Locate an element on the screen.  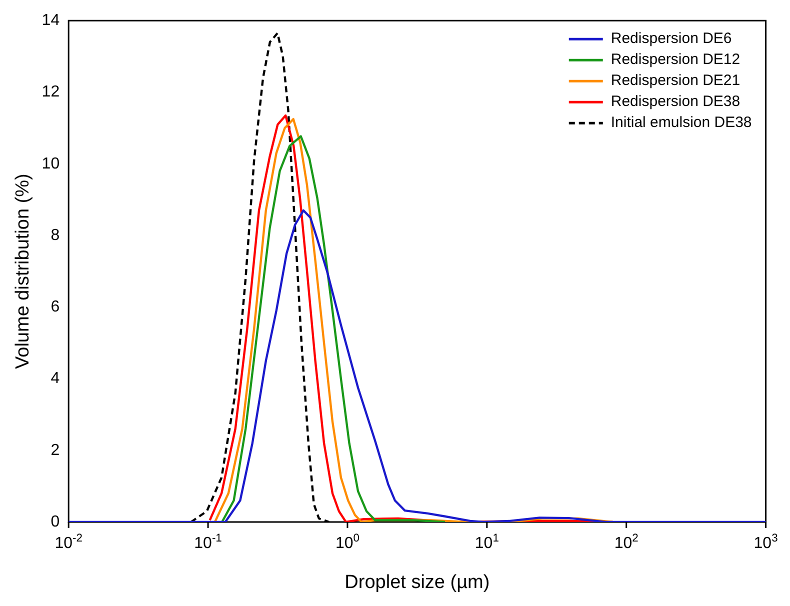
y-tick-label: 8 is located at coordinates (55, 235).